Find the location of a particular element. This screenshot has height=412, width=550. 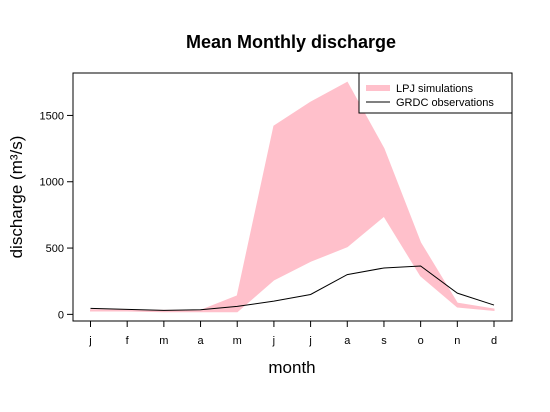

x-tick-label: n is located at coordinates (457, 341).